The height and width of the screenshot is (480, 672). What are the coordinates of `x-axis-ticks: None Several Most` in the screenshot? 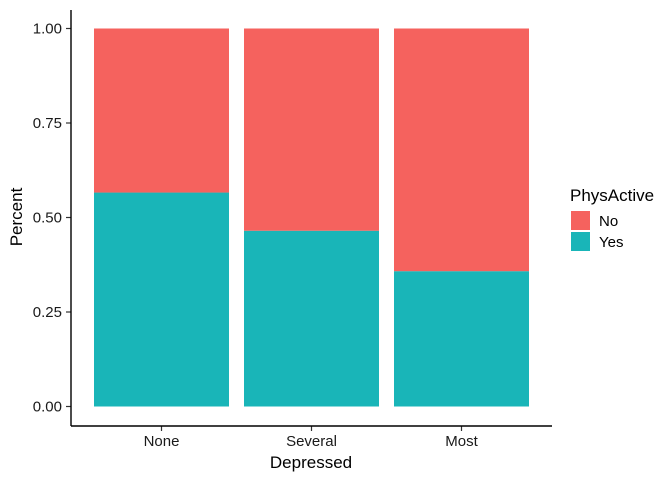 It's located at (311, 438).